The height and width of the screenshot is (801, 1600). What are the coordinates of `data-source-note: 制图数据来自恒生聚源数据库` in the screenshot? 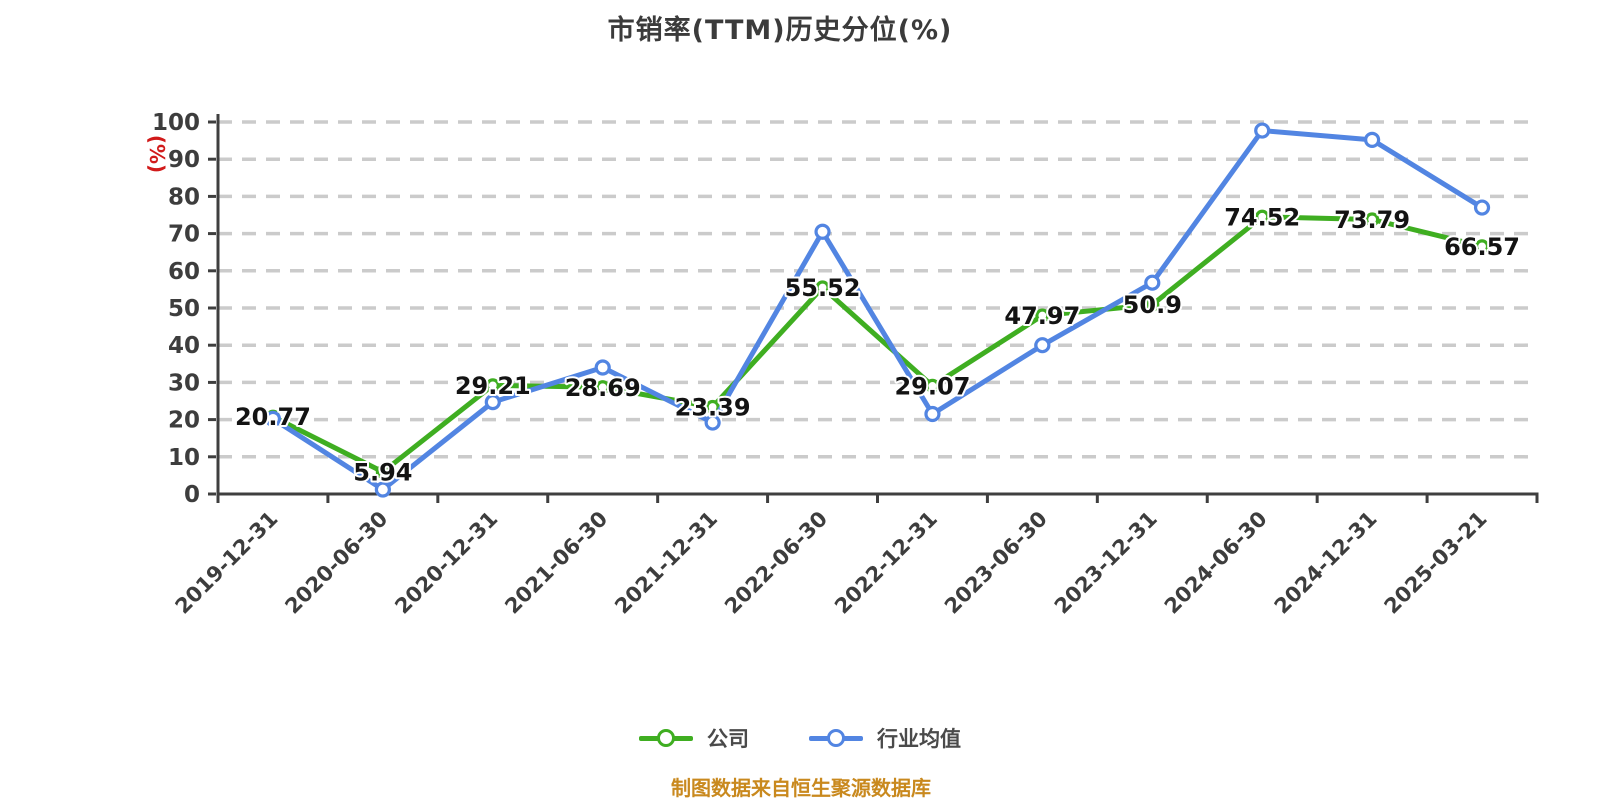 It's located at (801, 788).